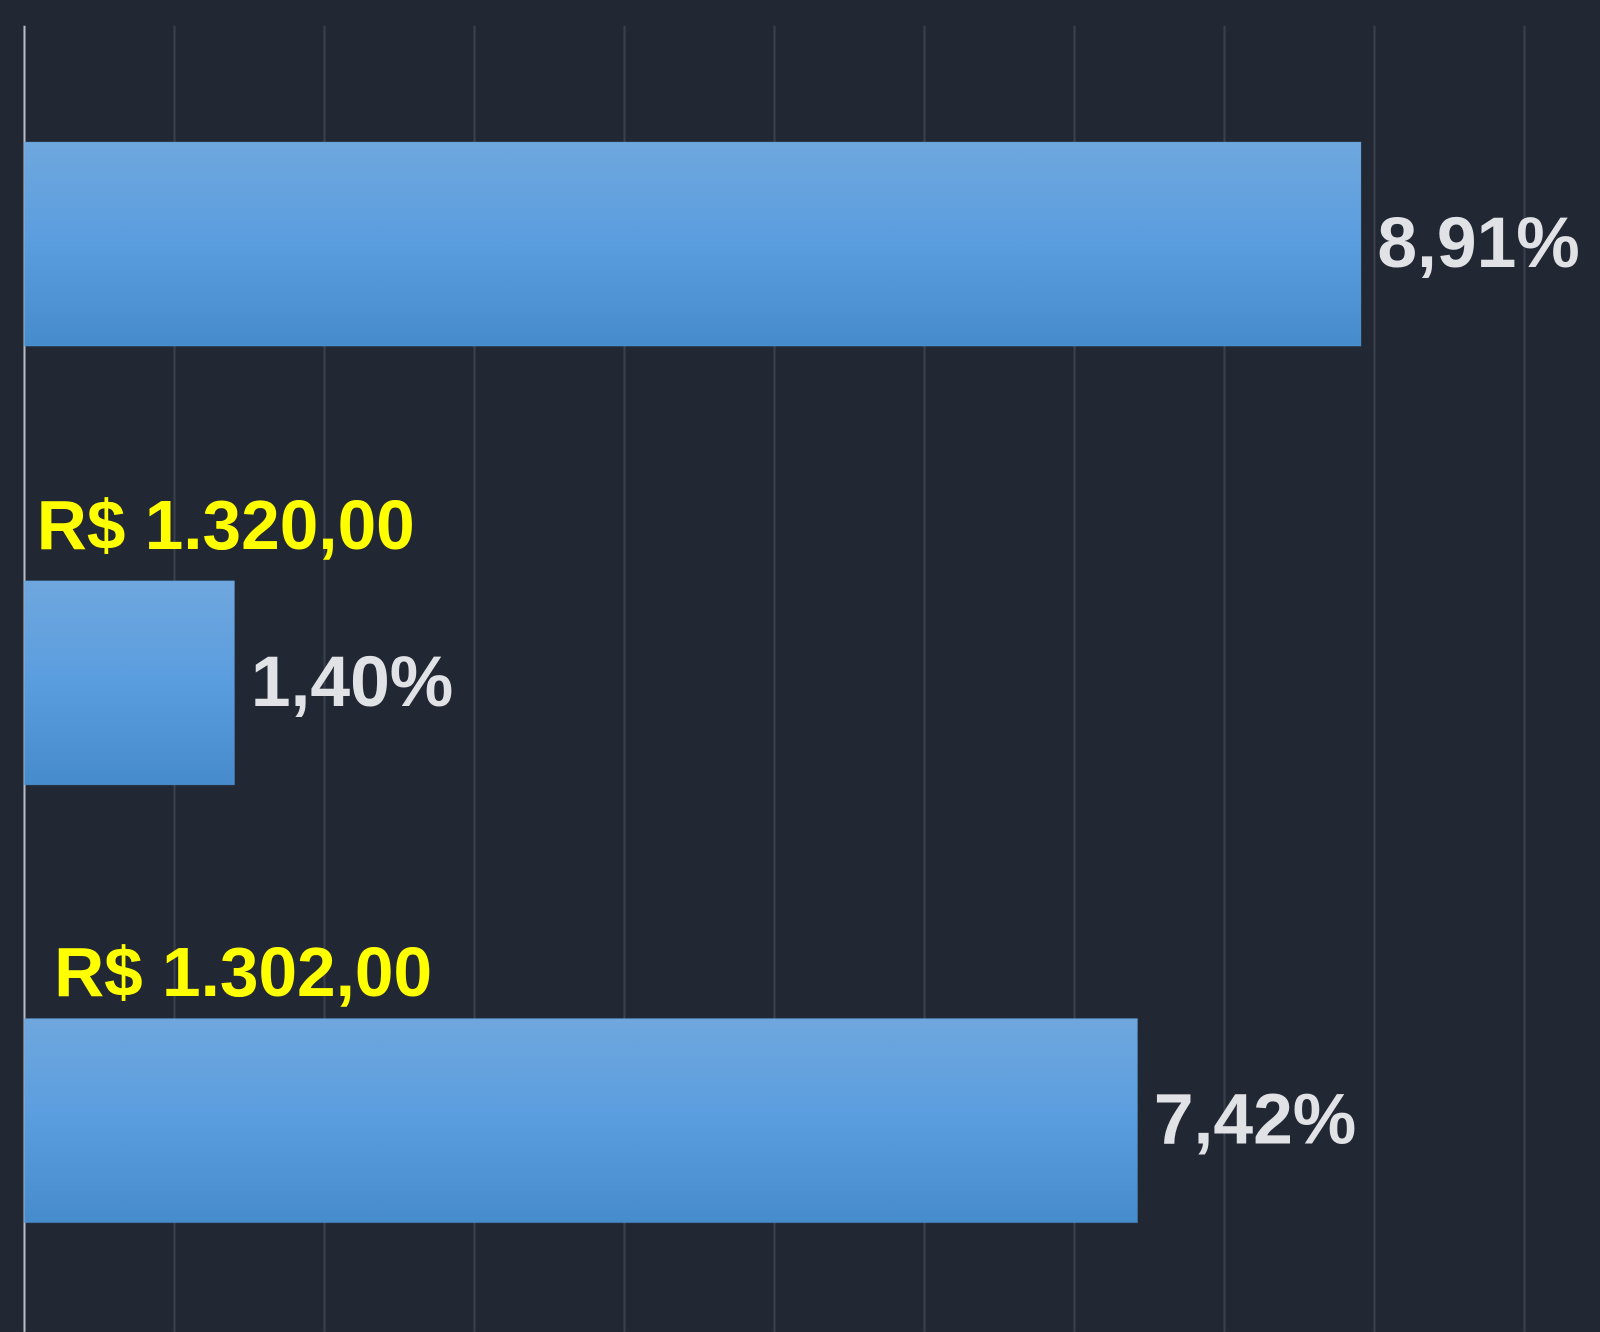  I want to click on value-label: 1,40%, so click(352, 682).